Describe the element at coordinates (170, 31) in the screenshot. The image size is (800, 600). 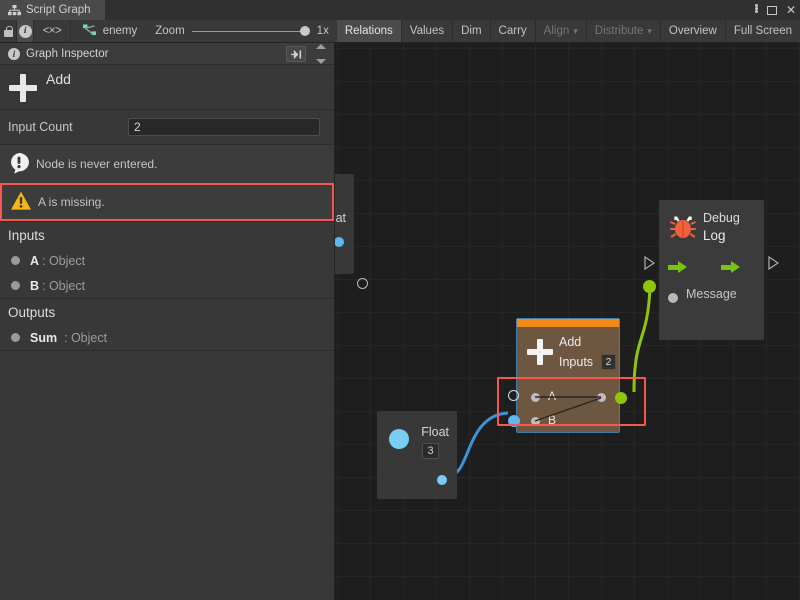
I see `zoom-label: Zoom` at that location.